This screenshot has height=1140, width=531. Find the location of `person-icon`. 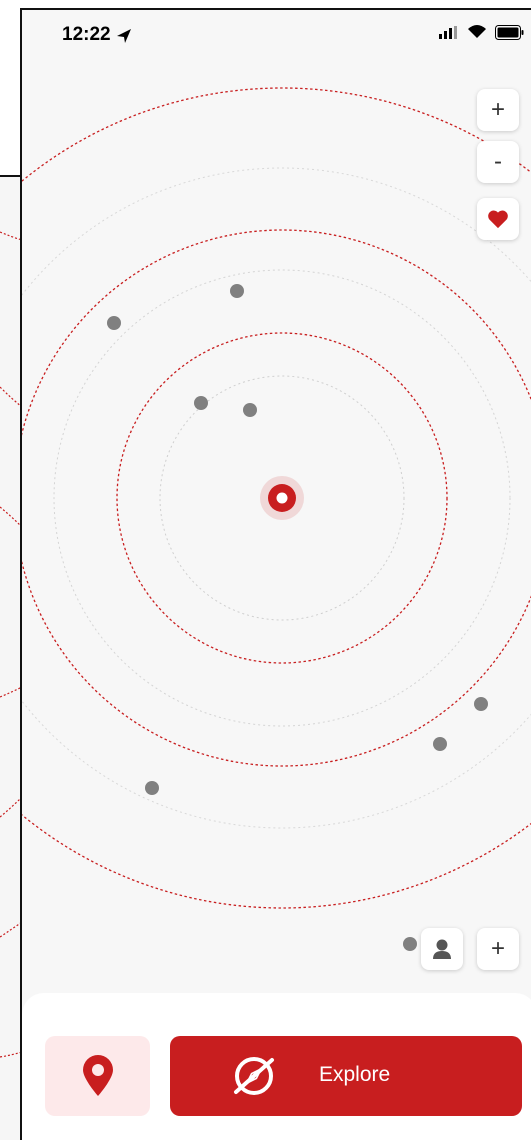

person-icon is located at coordinates (442, 949).